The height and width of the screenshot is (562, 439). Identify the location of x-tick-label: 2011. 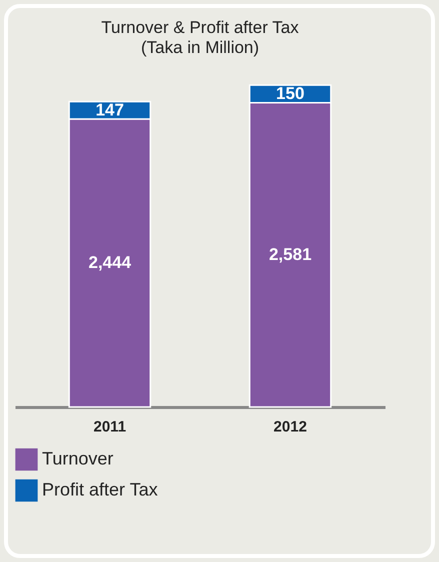
(109, 427).